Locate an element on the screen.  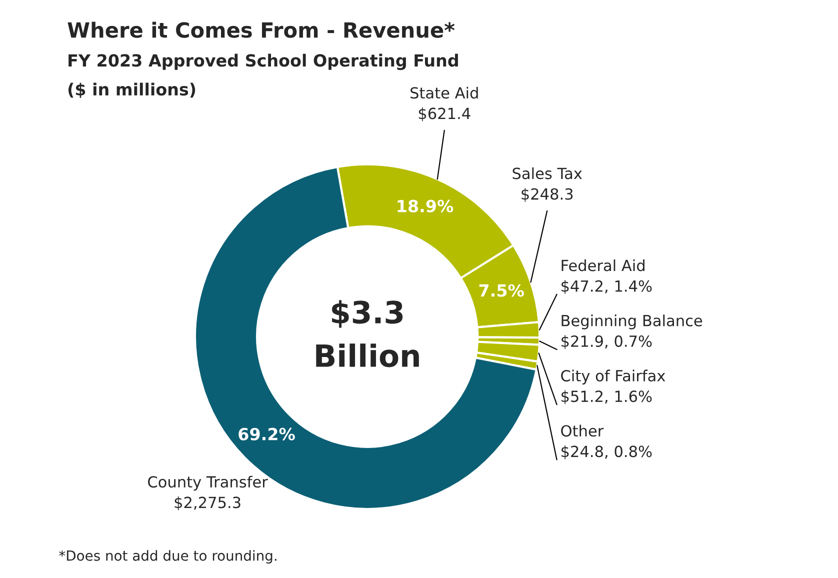
text: 18.9% is located at coordinates (426, 206).